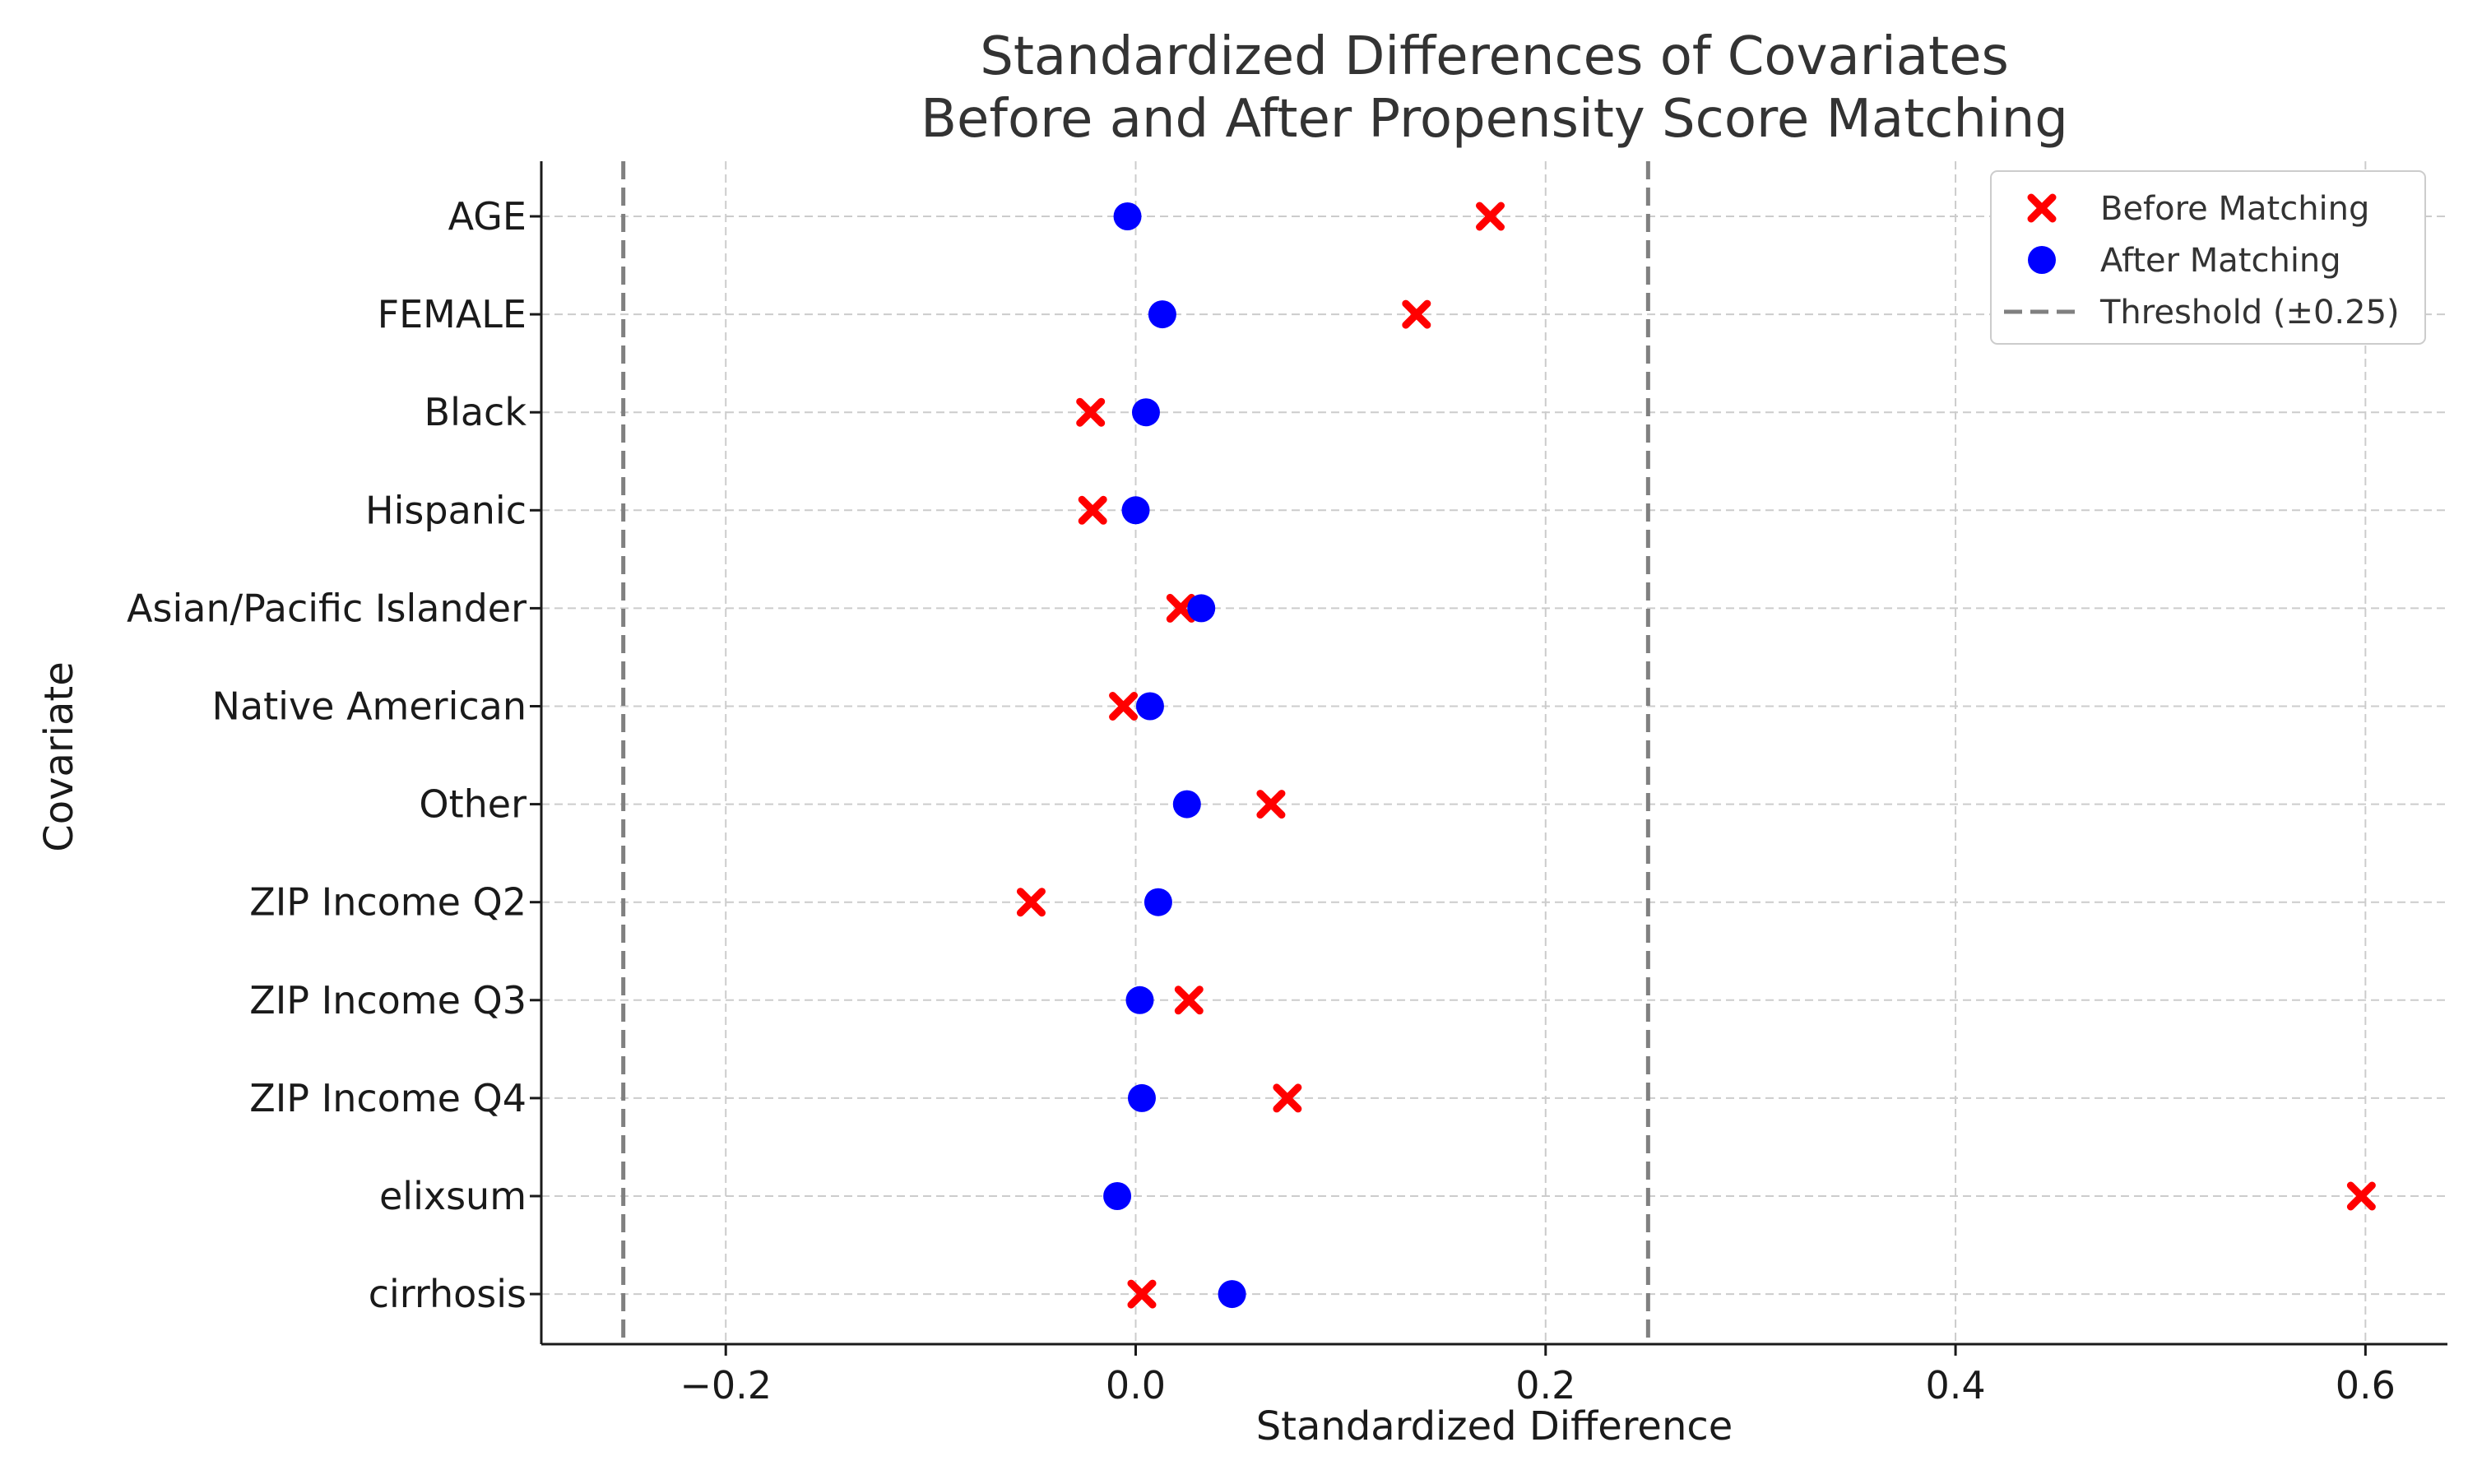 This screenshot has width=2468, height=1484. What do you see at coordinates (446, 510) in the screenshot?
I see `y-tick-label: Hispanic` at bounding box center [446, 510].